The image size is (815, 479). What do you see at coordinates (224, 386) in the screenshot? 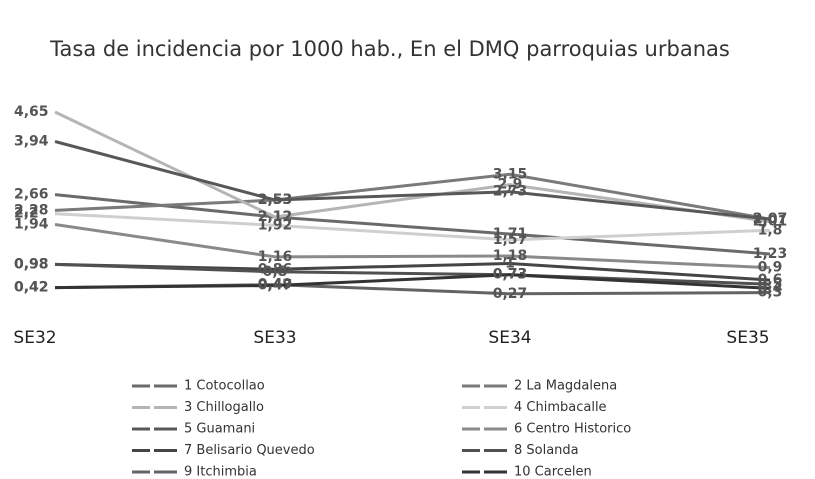
I see `legend-label: 1 Cotocollao` at bounding box center [224, 386].